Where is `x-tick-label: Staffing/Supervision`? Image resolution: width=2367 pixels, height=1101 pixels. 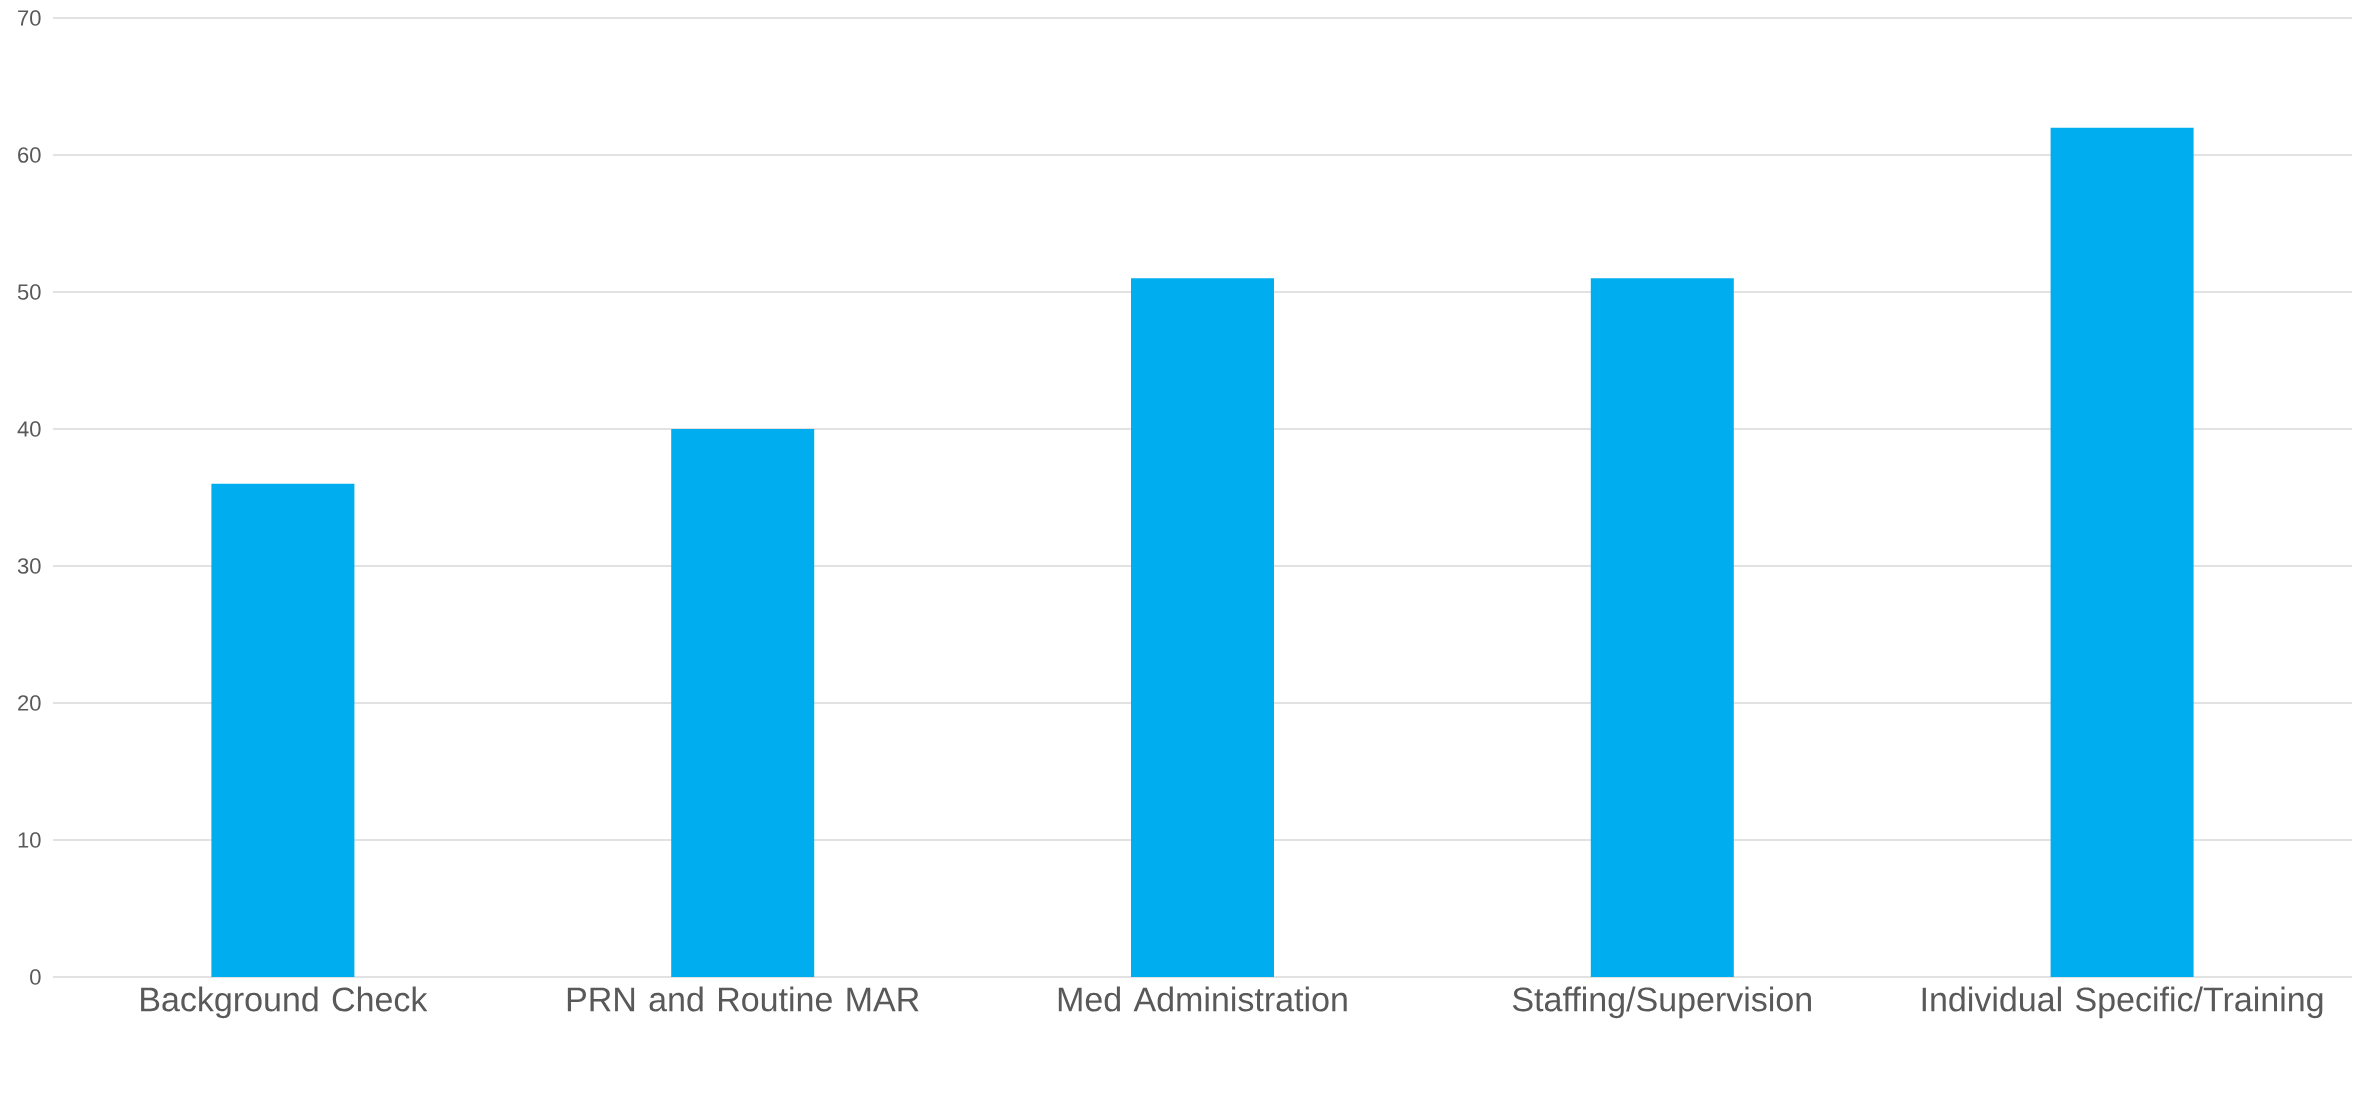 x-tick-label: Staffing/Supervision is located at coordinates (1661, 1002).